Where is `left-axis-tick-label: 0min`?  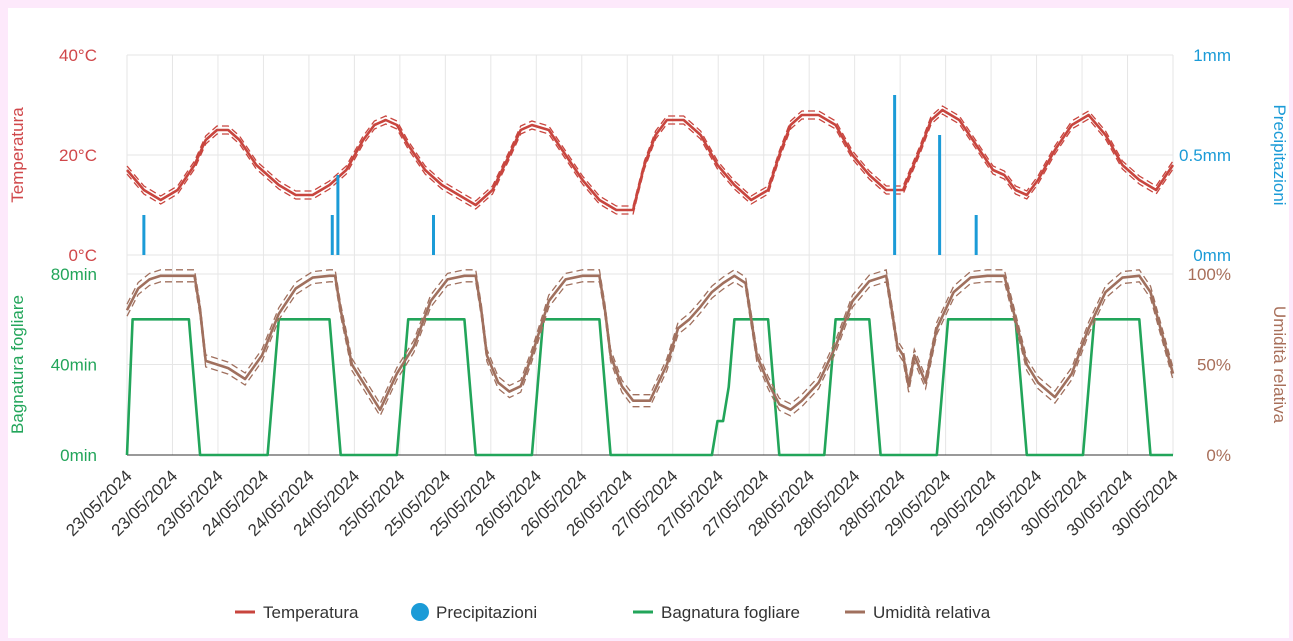 left-axis-tick-label: 0min is located at coordinates (78, 455).